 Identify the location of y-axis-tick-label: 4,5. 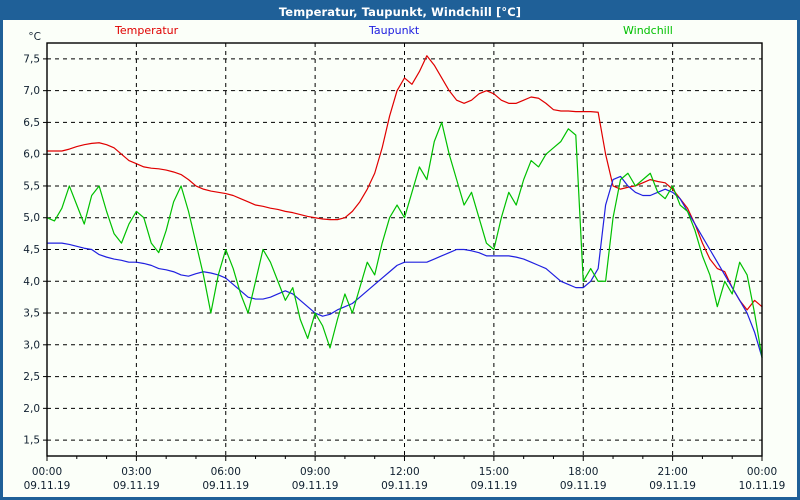
(31, 250).